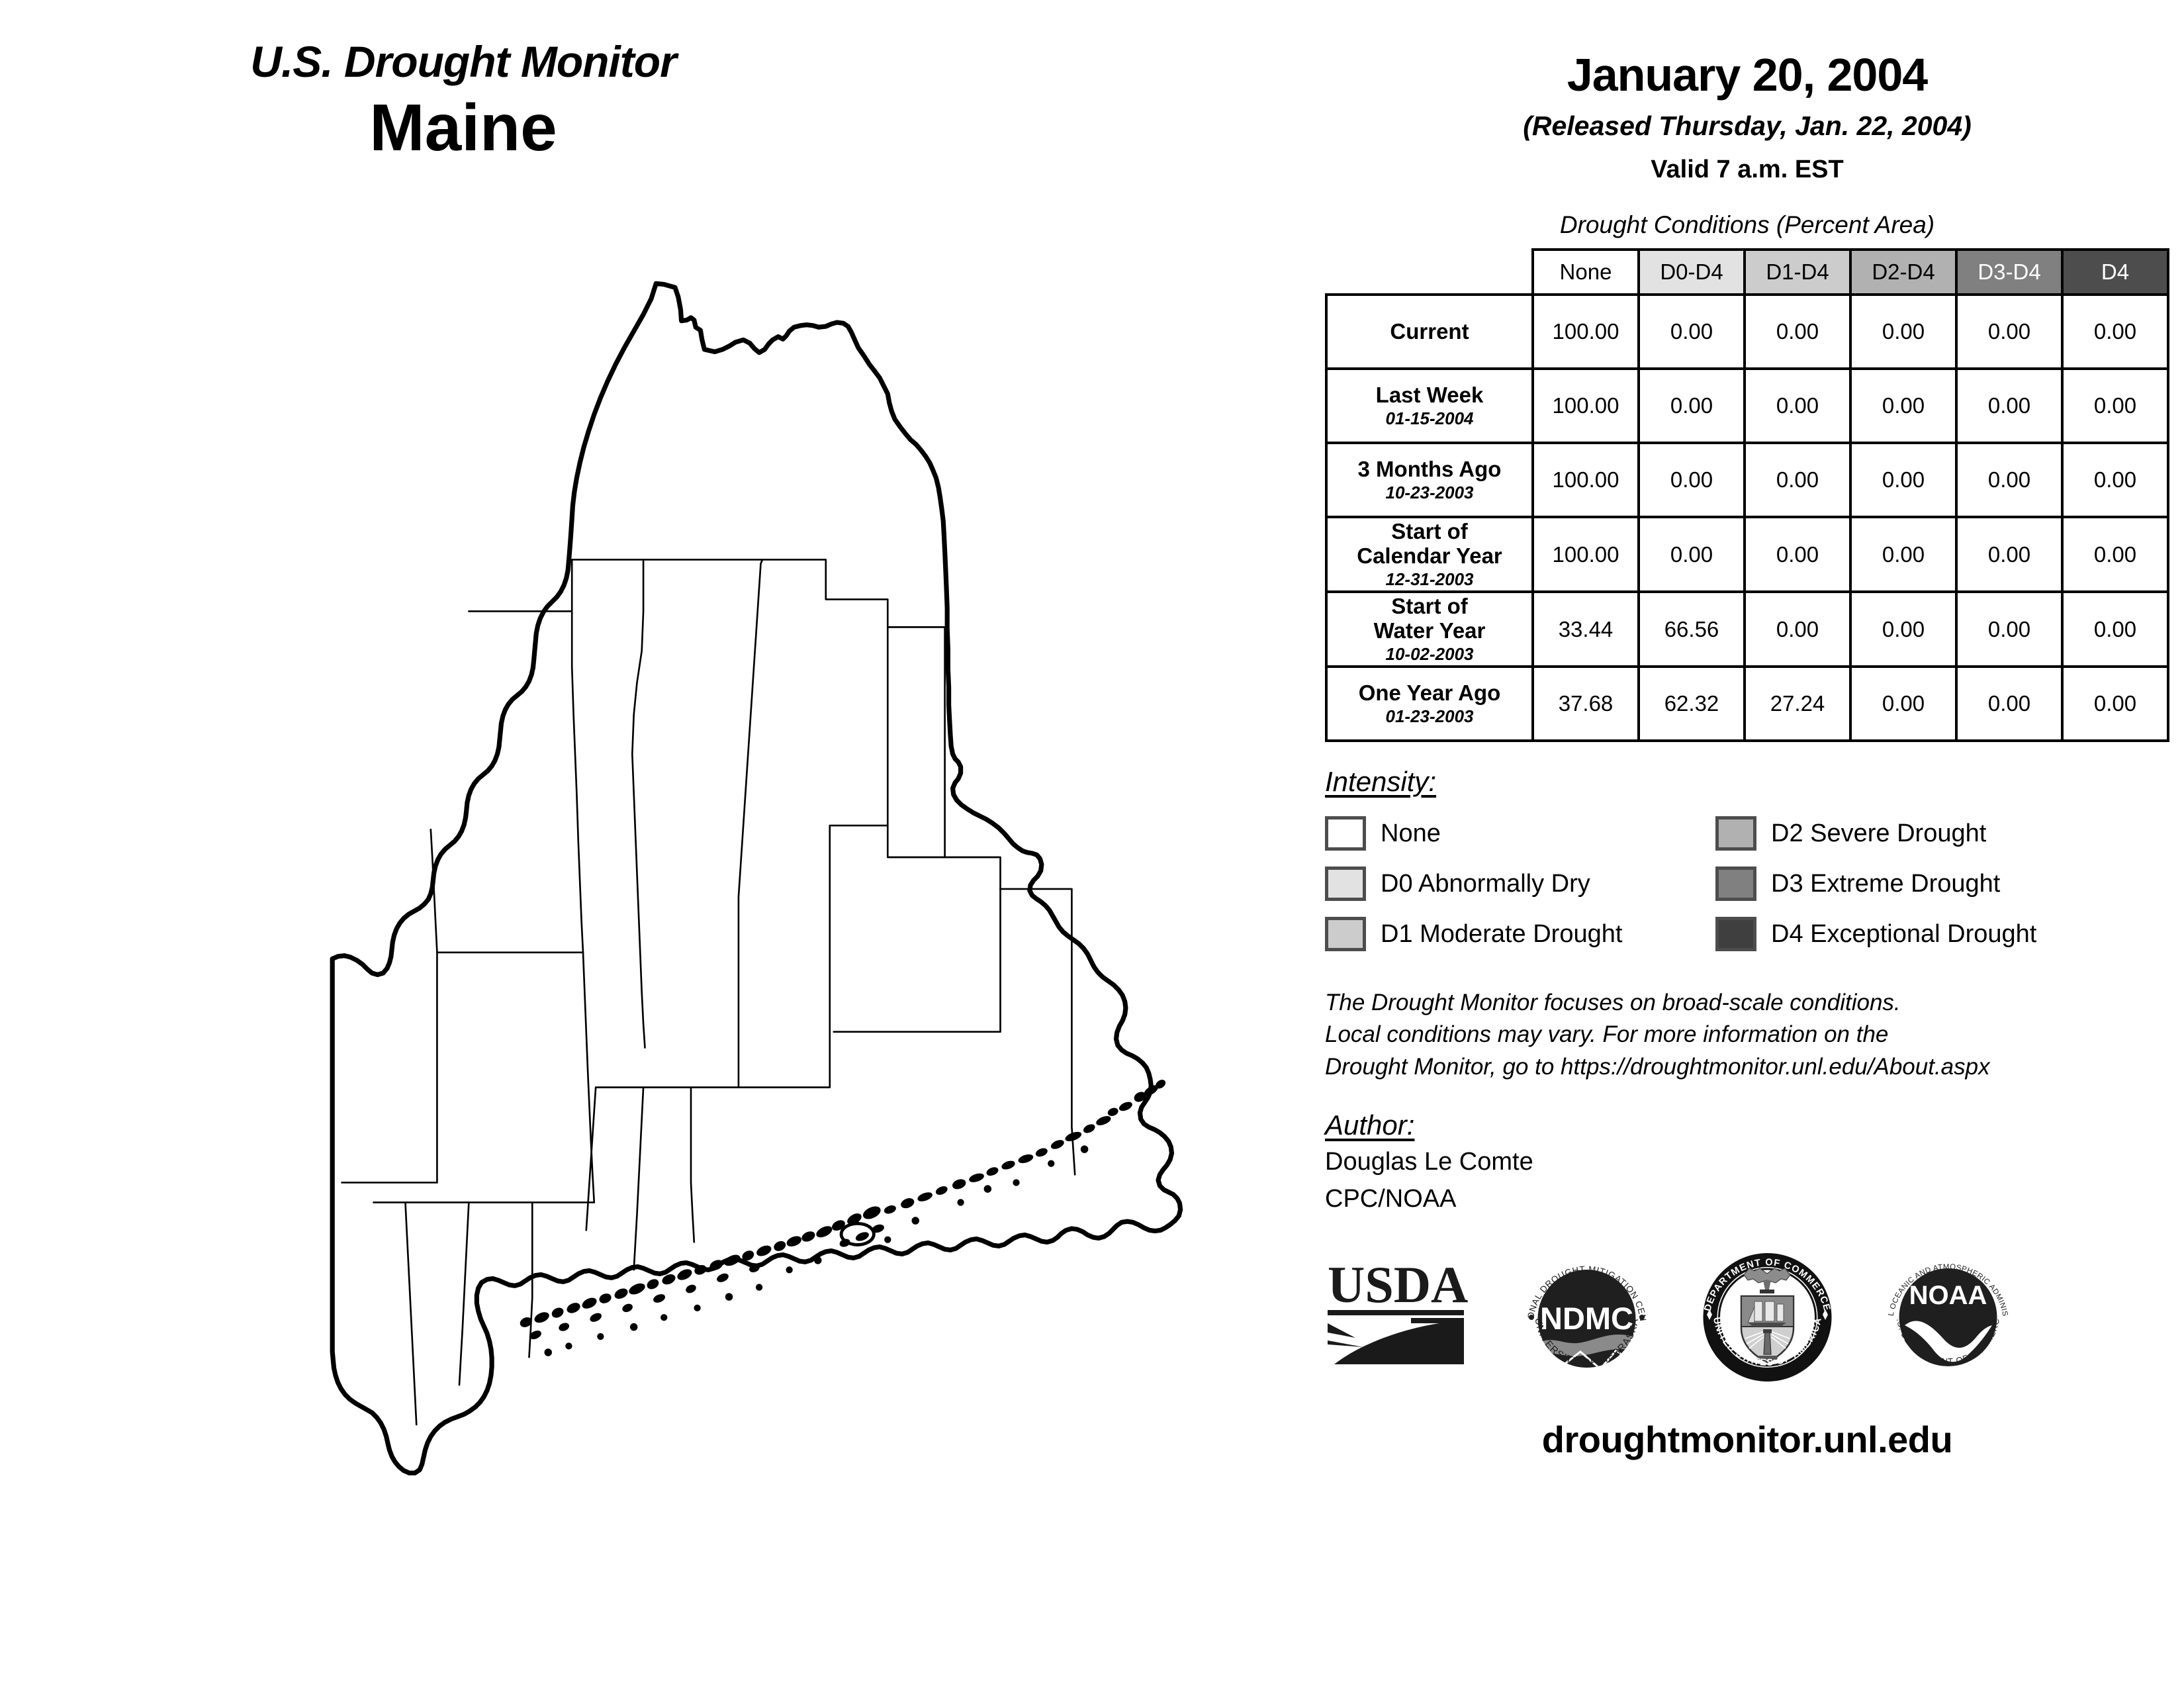 Image resolution: width=2184 pixels, height=1688 pixels. Describe the element at coordinates (2115, 405) in the screenshot. I see `cell-lastweek-d4: 0.00` at that location.